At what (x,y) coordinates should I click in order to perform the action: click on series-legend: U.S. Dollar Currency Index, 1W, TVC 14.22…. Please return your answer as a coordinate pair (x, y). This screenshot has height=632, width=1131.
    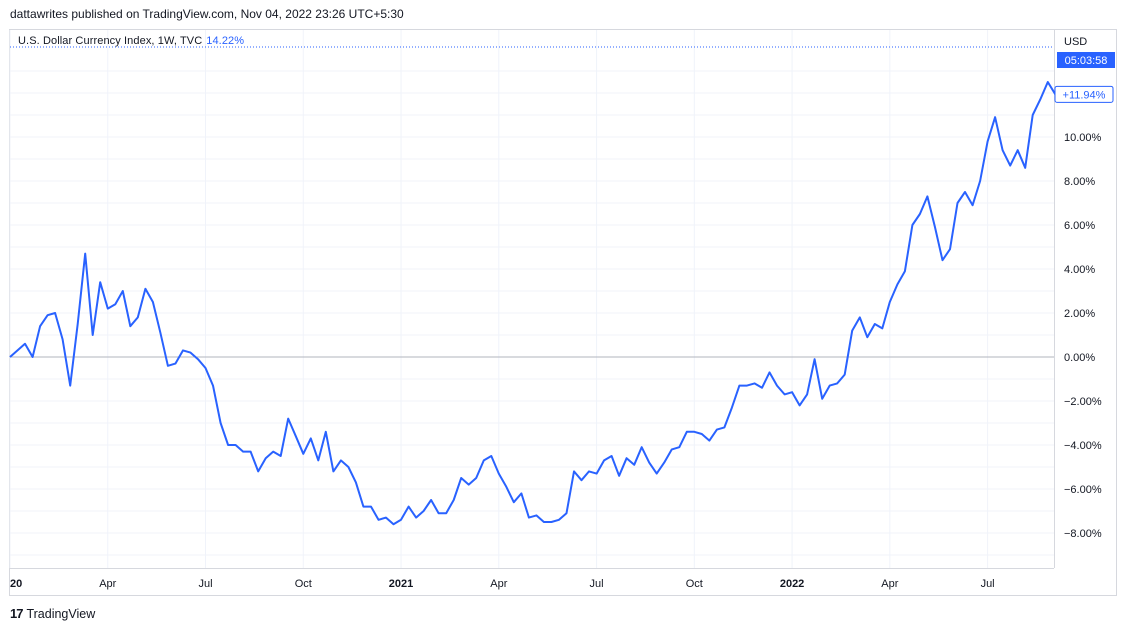
    Looking at the image, I should click on (131, 41).